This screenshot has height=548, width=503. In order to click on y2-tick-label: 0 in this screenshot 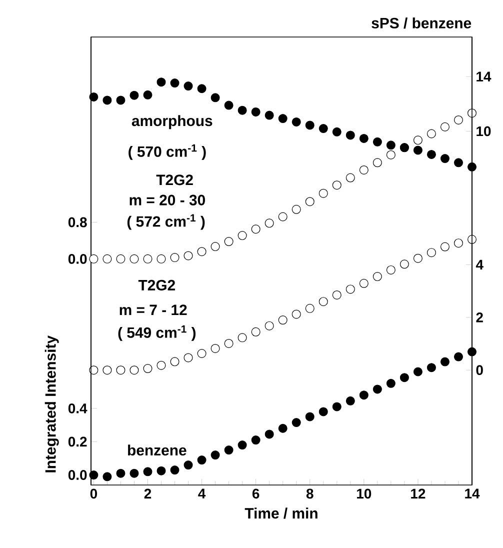, I will do `click(479, 370)`.